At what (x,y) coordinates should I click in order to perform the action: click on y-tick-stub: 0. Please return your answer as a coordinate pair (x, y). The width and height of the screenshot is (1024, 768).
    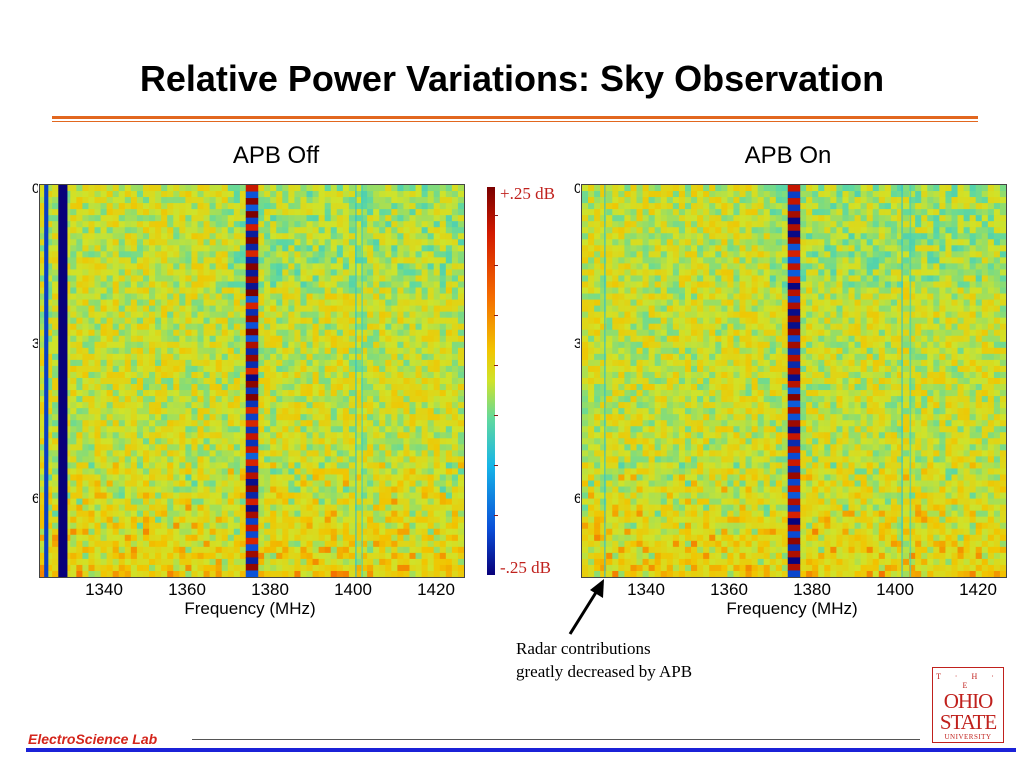
    Looking at the image, I should click on (35, 188).